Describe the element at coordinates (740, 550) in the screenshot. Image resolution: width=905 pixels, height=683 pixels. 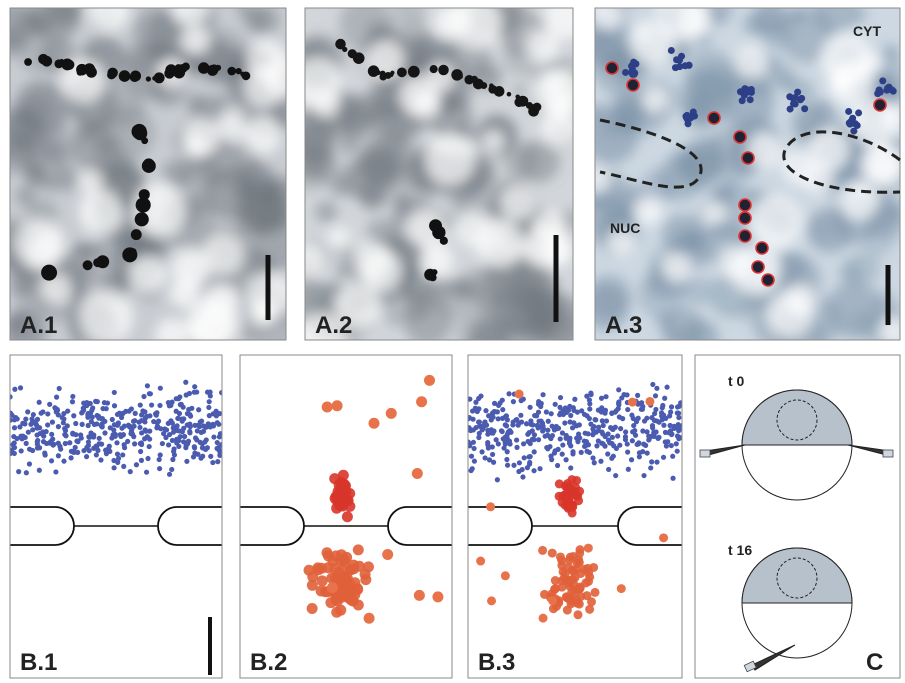
I see `annotation: t 16` at that location.